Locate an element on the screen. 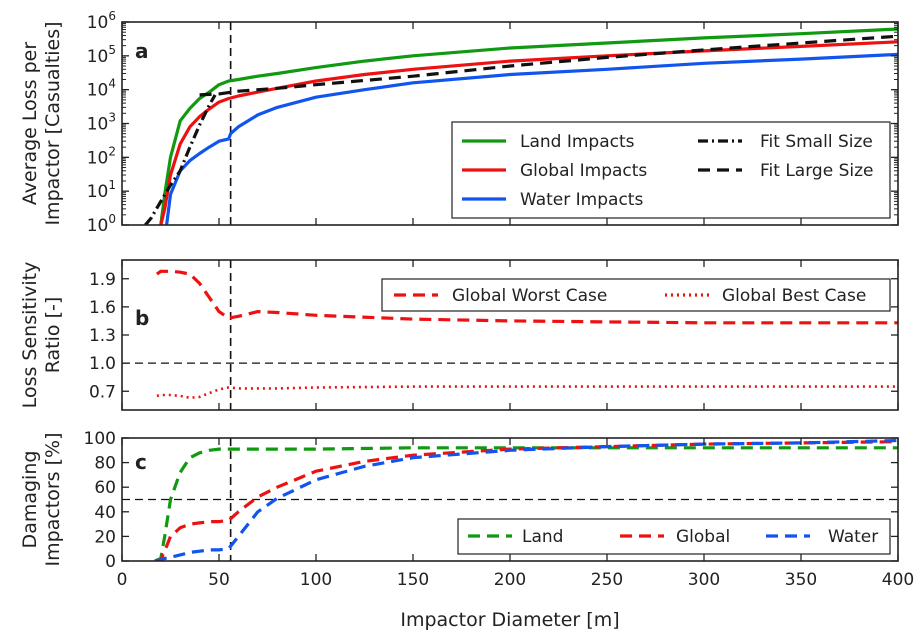 This screenshot has width=924, height=632. y-tick-label: 1.0 is located at coordinates (102, 364).